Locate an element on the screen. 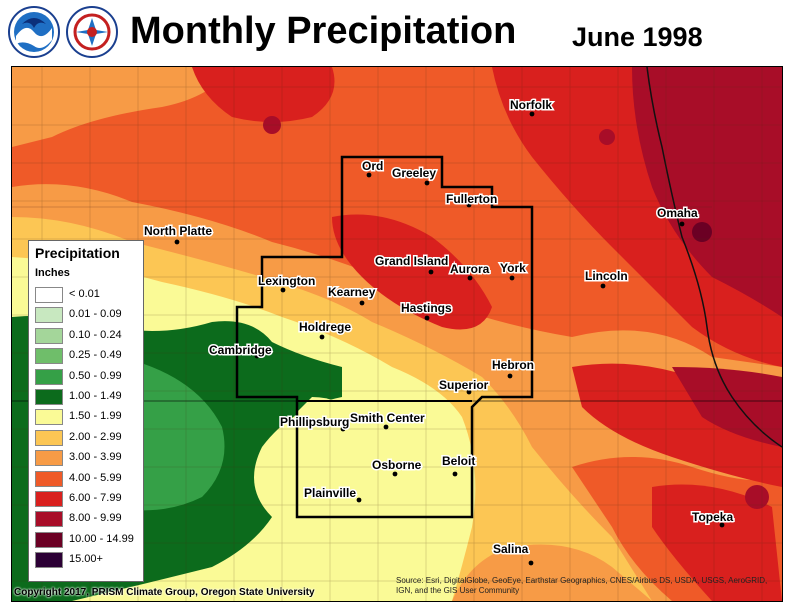 This screenshot has width=792, height=612. legend-label: 1.00 - 1.49 is located at coordinates (95, 396).